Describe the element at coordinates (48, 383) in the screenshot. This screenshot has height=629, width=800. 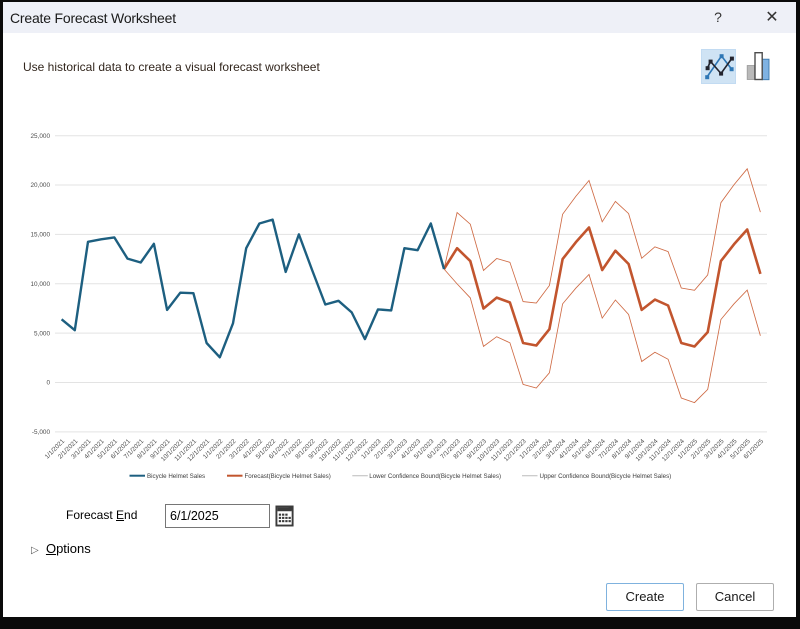
I see `svg-text: 0` at that location.